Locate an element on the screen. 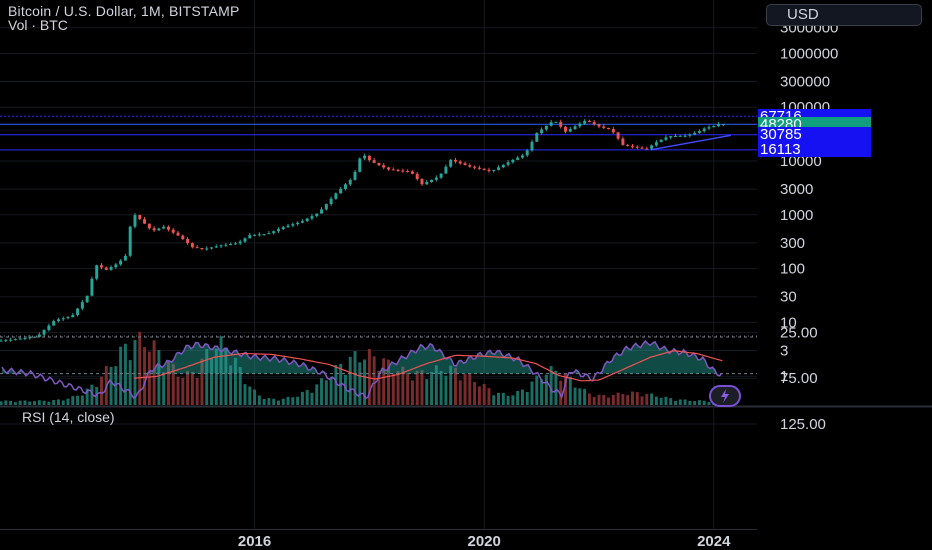 Image resolution: width=932 pixels, height=550 pixels. lightning-icon is located at coordinates (725, 396).